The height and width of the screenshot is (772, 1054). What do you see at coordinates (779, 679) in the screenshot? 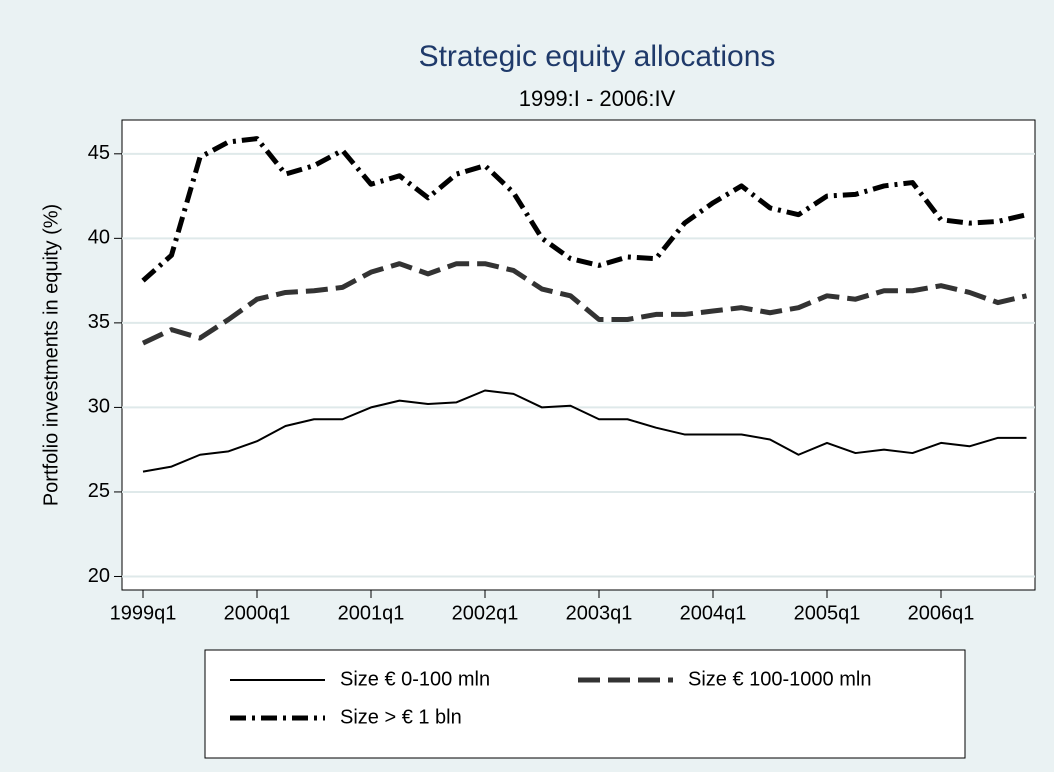
I see `legend-label: Size € 100-1000 mln` at bounding box center [779, 679].